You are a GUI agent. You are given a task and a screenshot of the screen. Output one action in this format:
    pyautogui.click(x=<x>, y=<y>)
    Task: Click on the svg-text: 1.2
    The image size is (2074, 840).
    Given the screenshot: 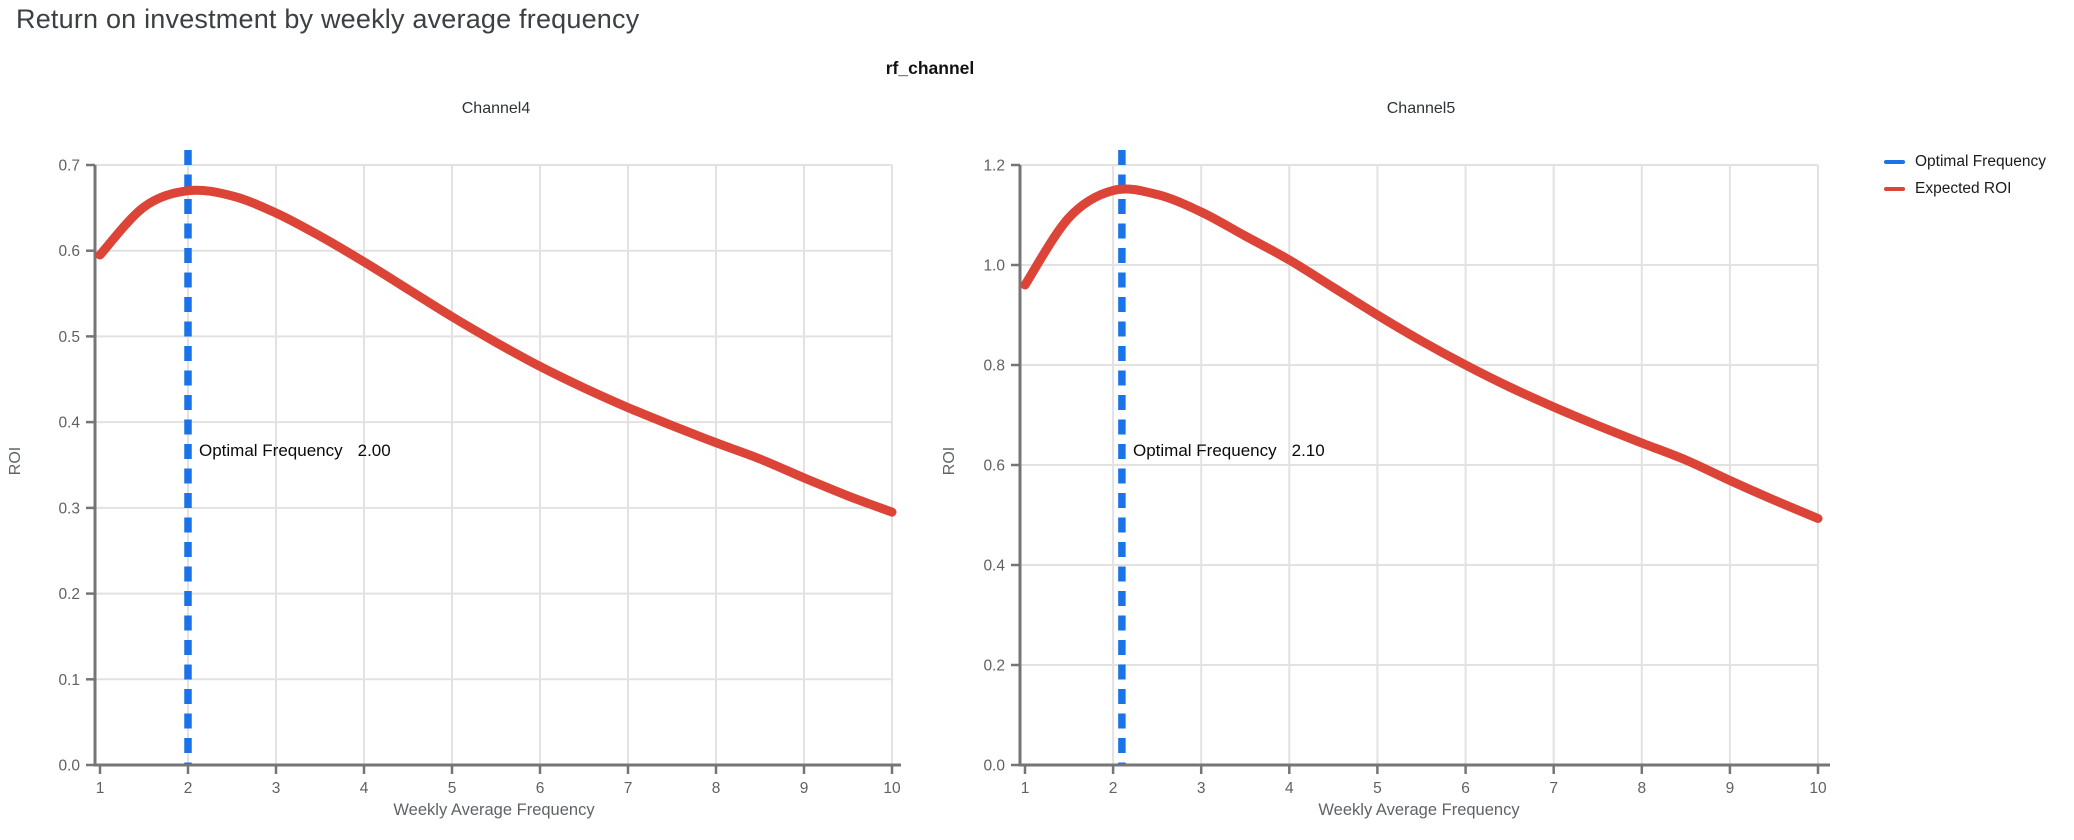 What is the action you would take?
    pyautogui.click(x=994, y=166)
    